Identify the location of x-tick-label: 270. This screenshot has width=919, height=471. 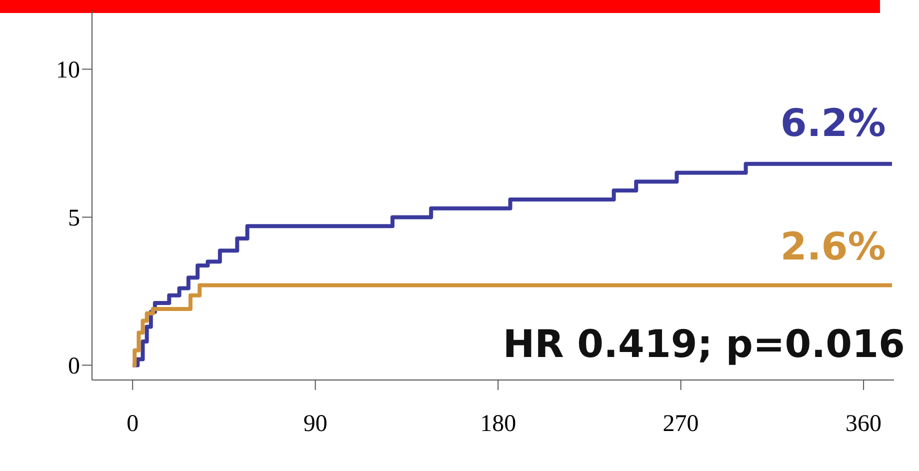
(680, 424).